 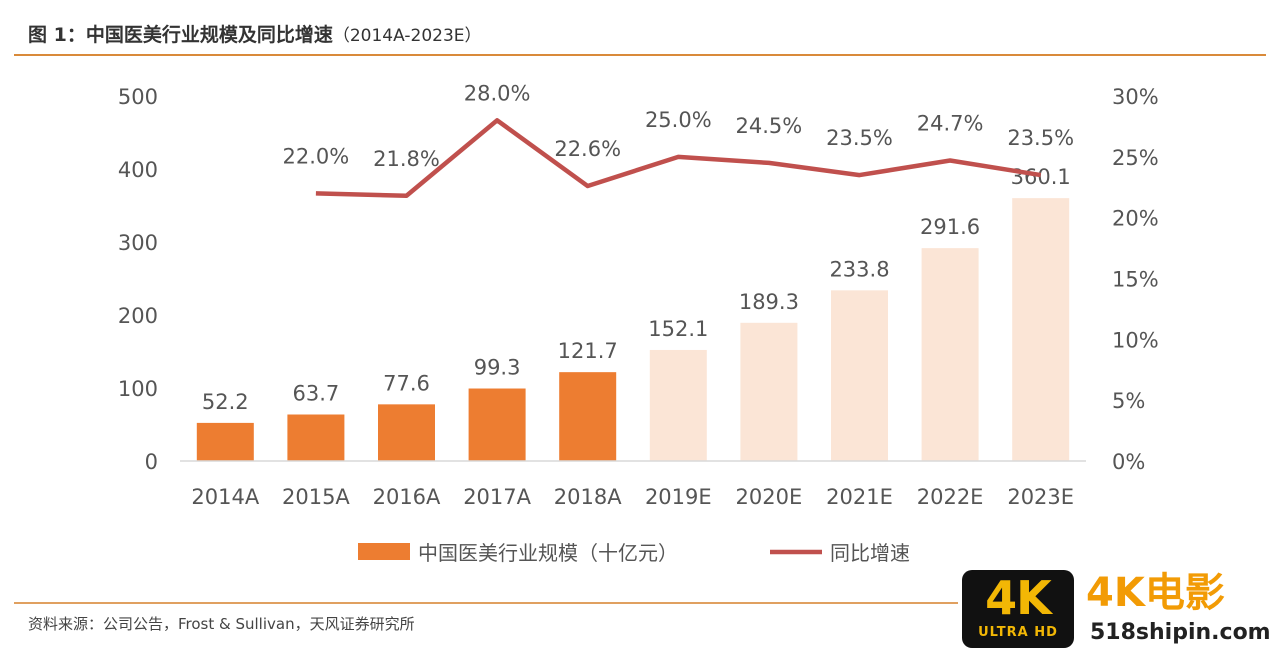 I want to click on growth-value-label: 24.7%, so click(x=950, y=123).